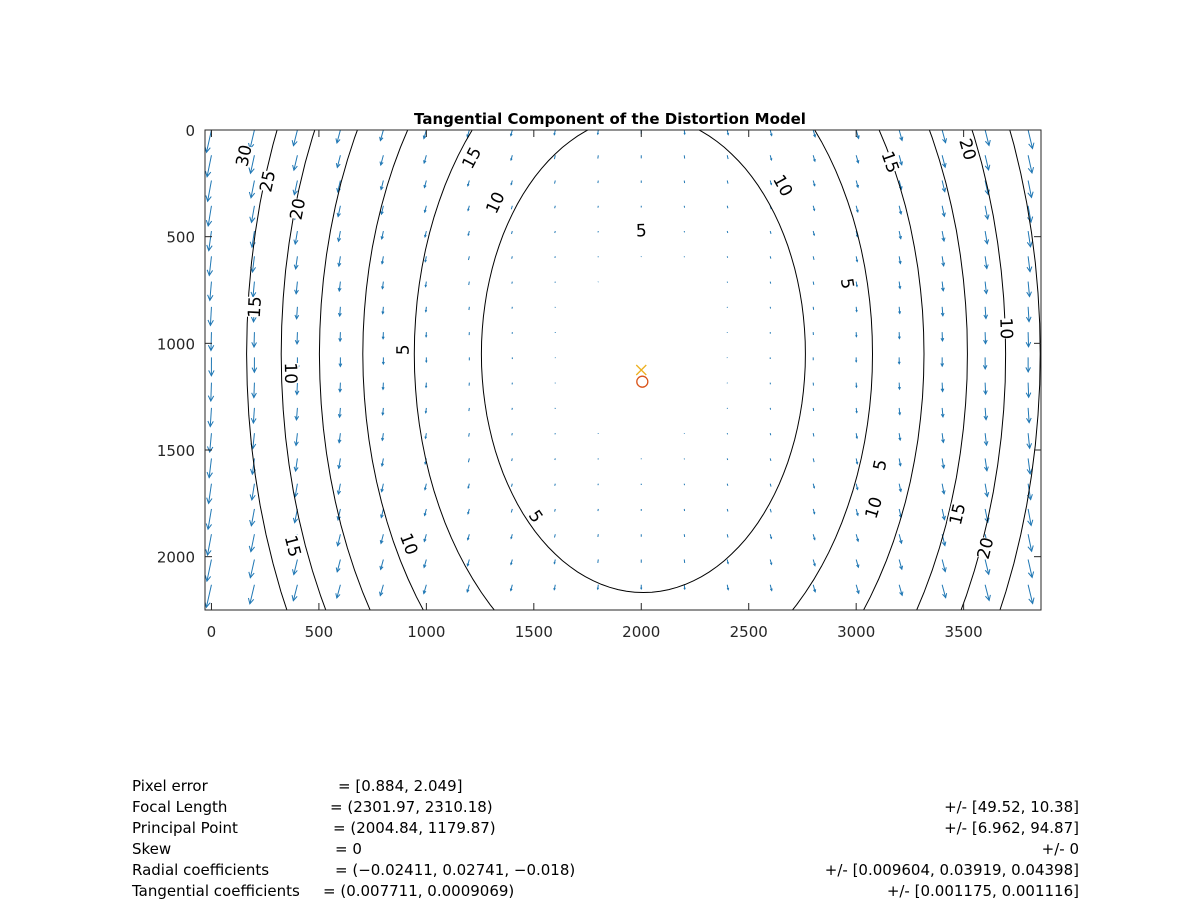 The image size is (1200, 900). Describe the element at coordinates (319, 632) in the screenshot. I see `x-tick-label: 500` at that location.